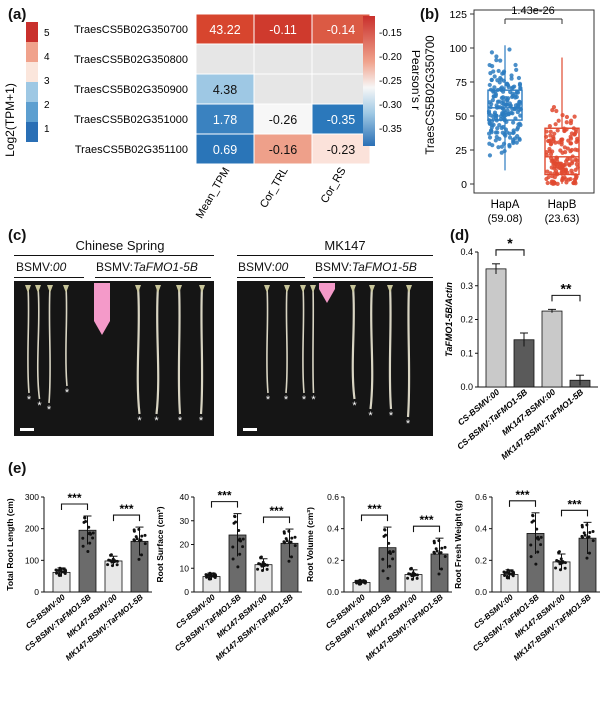 The width and height of the screenshot is (600, 702). What do you see at coordinates (10, 120) in the screenshot?
I see `left-scale-label: Log2(TPM+1)` at bounding box center [10, 120].